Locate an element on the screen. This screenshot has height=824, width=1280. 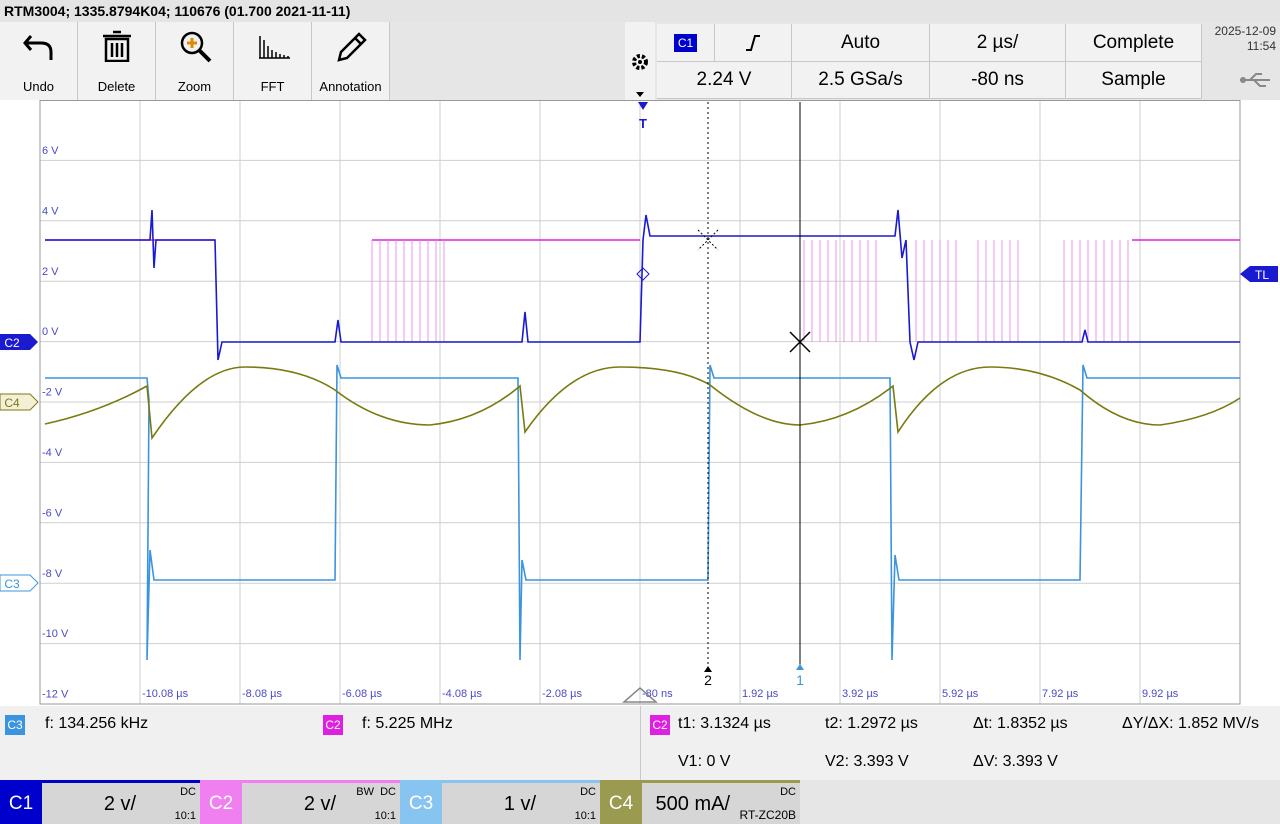
fft-button: FFT is located at coordinates (273, 61).